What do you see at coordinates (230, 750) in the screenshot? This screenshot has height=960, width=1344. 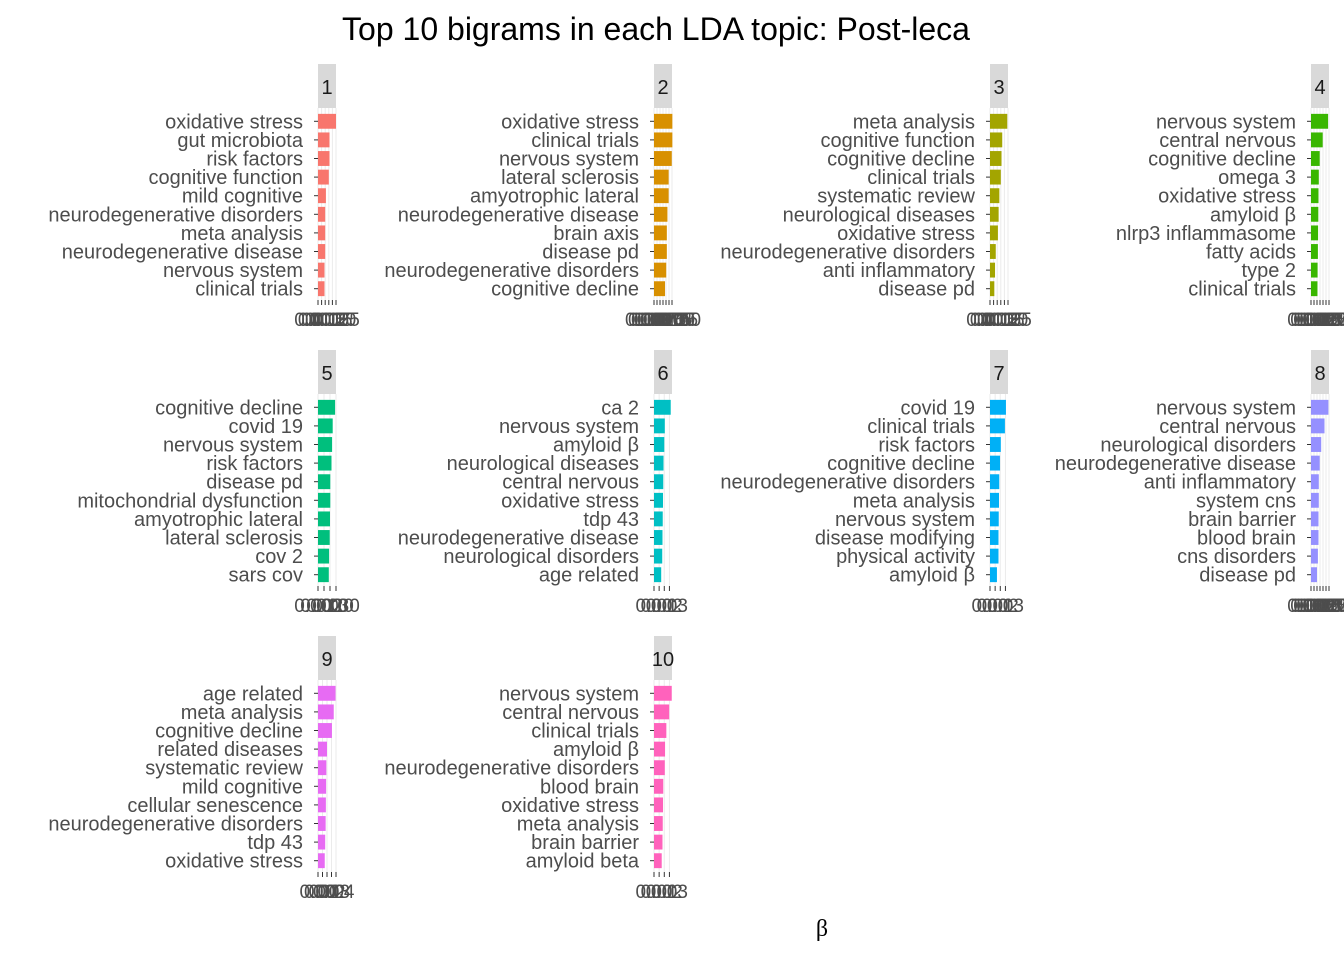 I see `category-label: related diseases` at bounding box center [230, 750].